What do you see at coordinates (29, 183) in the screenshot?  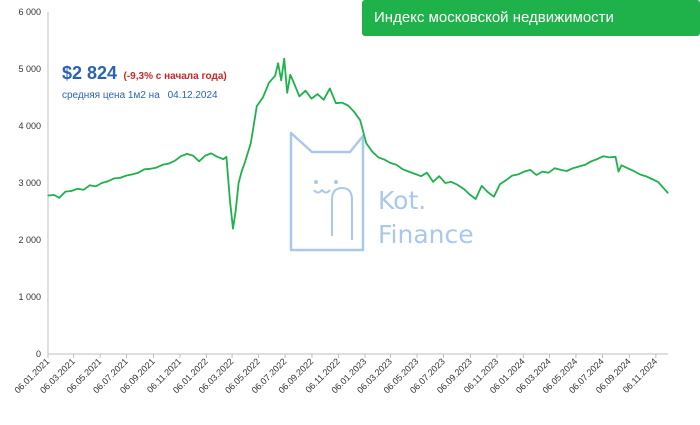 I see `y-tick-label: 3 000` at bounding box center [29, 183].